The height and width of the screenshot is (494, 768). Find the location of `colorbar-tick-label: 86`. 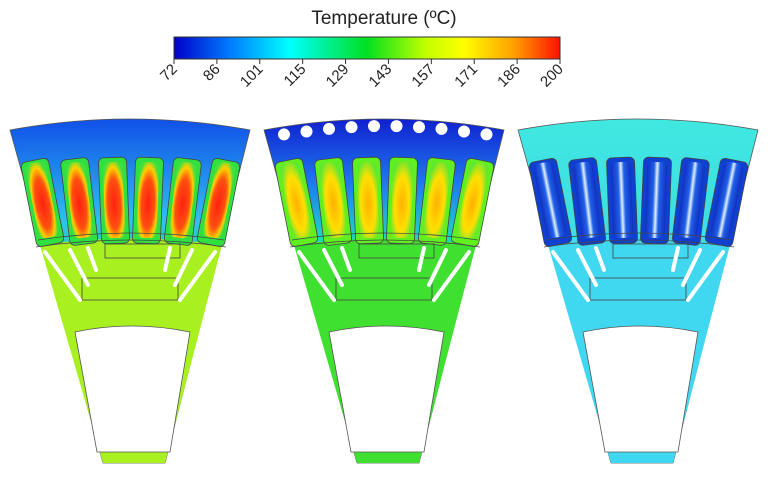

colorbar-tick-label: 86 is located at coordinates (212, 73).